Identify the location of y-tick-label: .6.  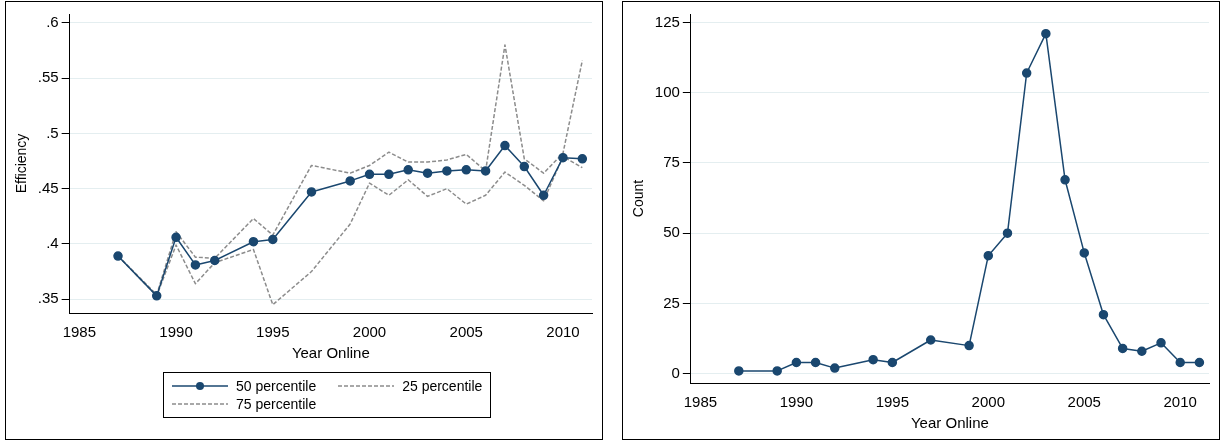
(52, 21).